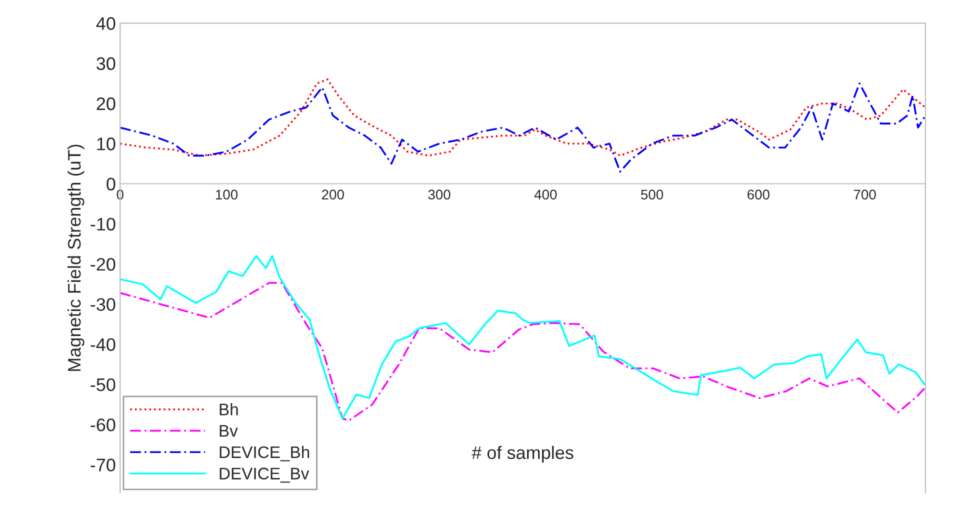  What do you see at coordinates (652, 195) in the screenshot?
I see `x-tick-label: 500` at bounding box center [652, 195].